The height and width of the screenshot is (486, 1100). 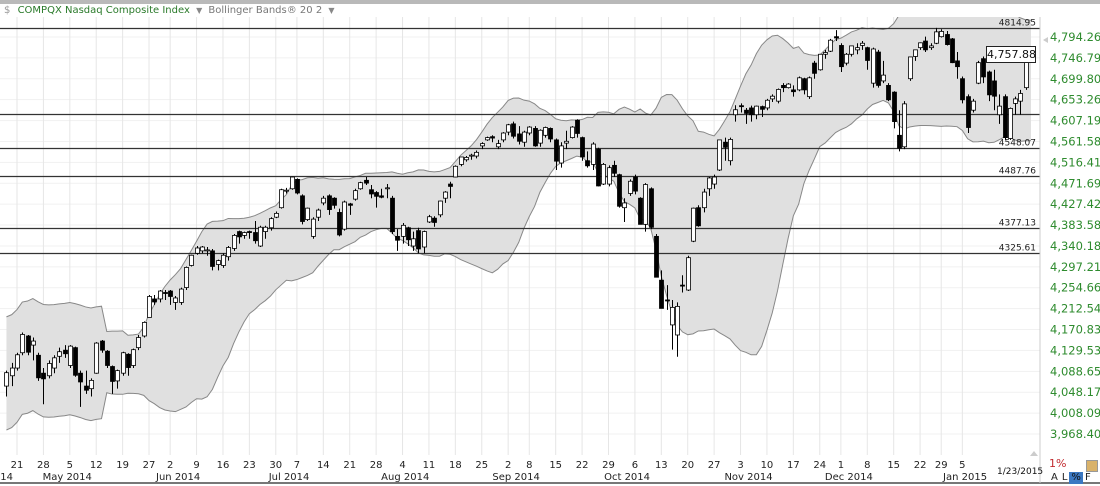 What do you see at coordinates (529, 465) in the screenshot?
I see `x-tick-label: 8` at bounding box center [529, 465].